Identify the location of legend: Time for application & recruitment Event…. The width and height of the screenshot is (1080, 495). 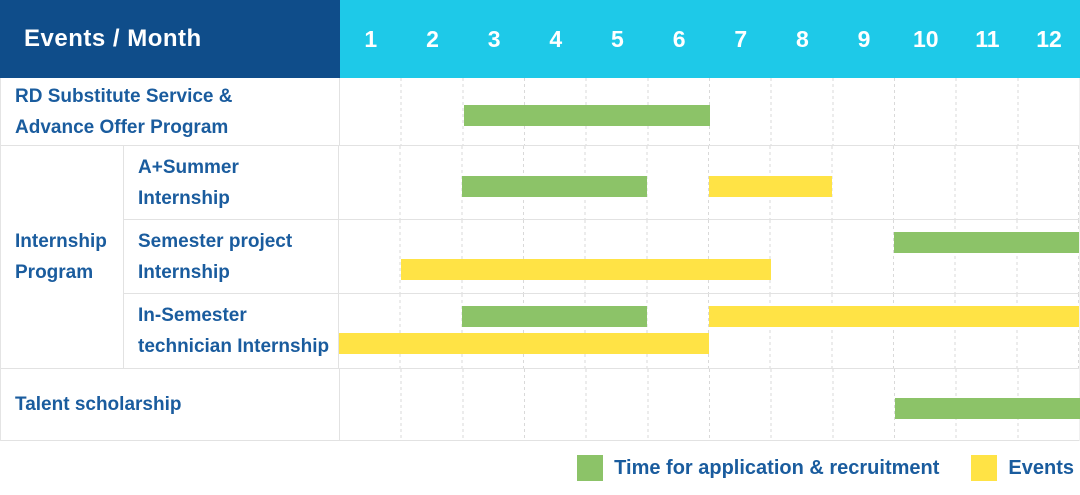
(540, 468).